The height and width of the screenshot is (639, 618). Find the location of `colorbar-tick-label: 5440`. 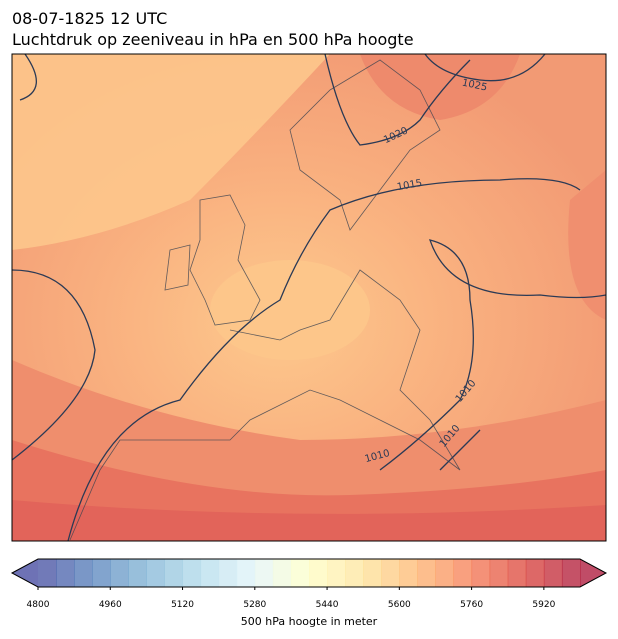

colorbar-tick-label: 5440 is located at coordinates (327, 605).